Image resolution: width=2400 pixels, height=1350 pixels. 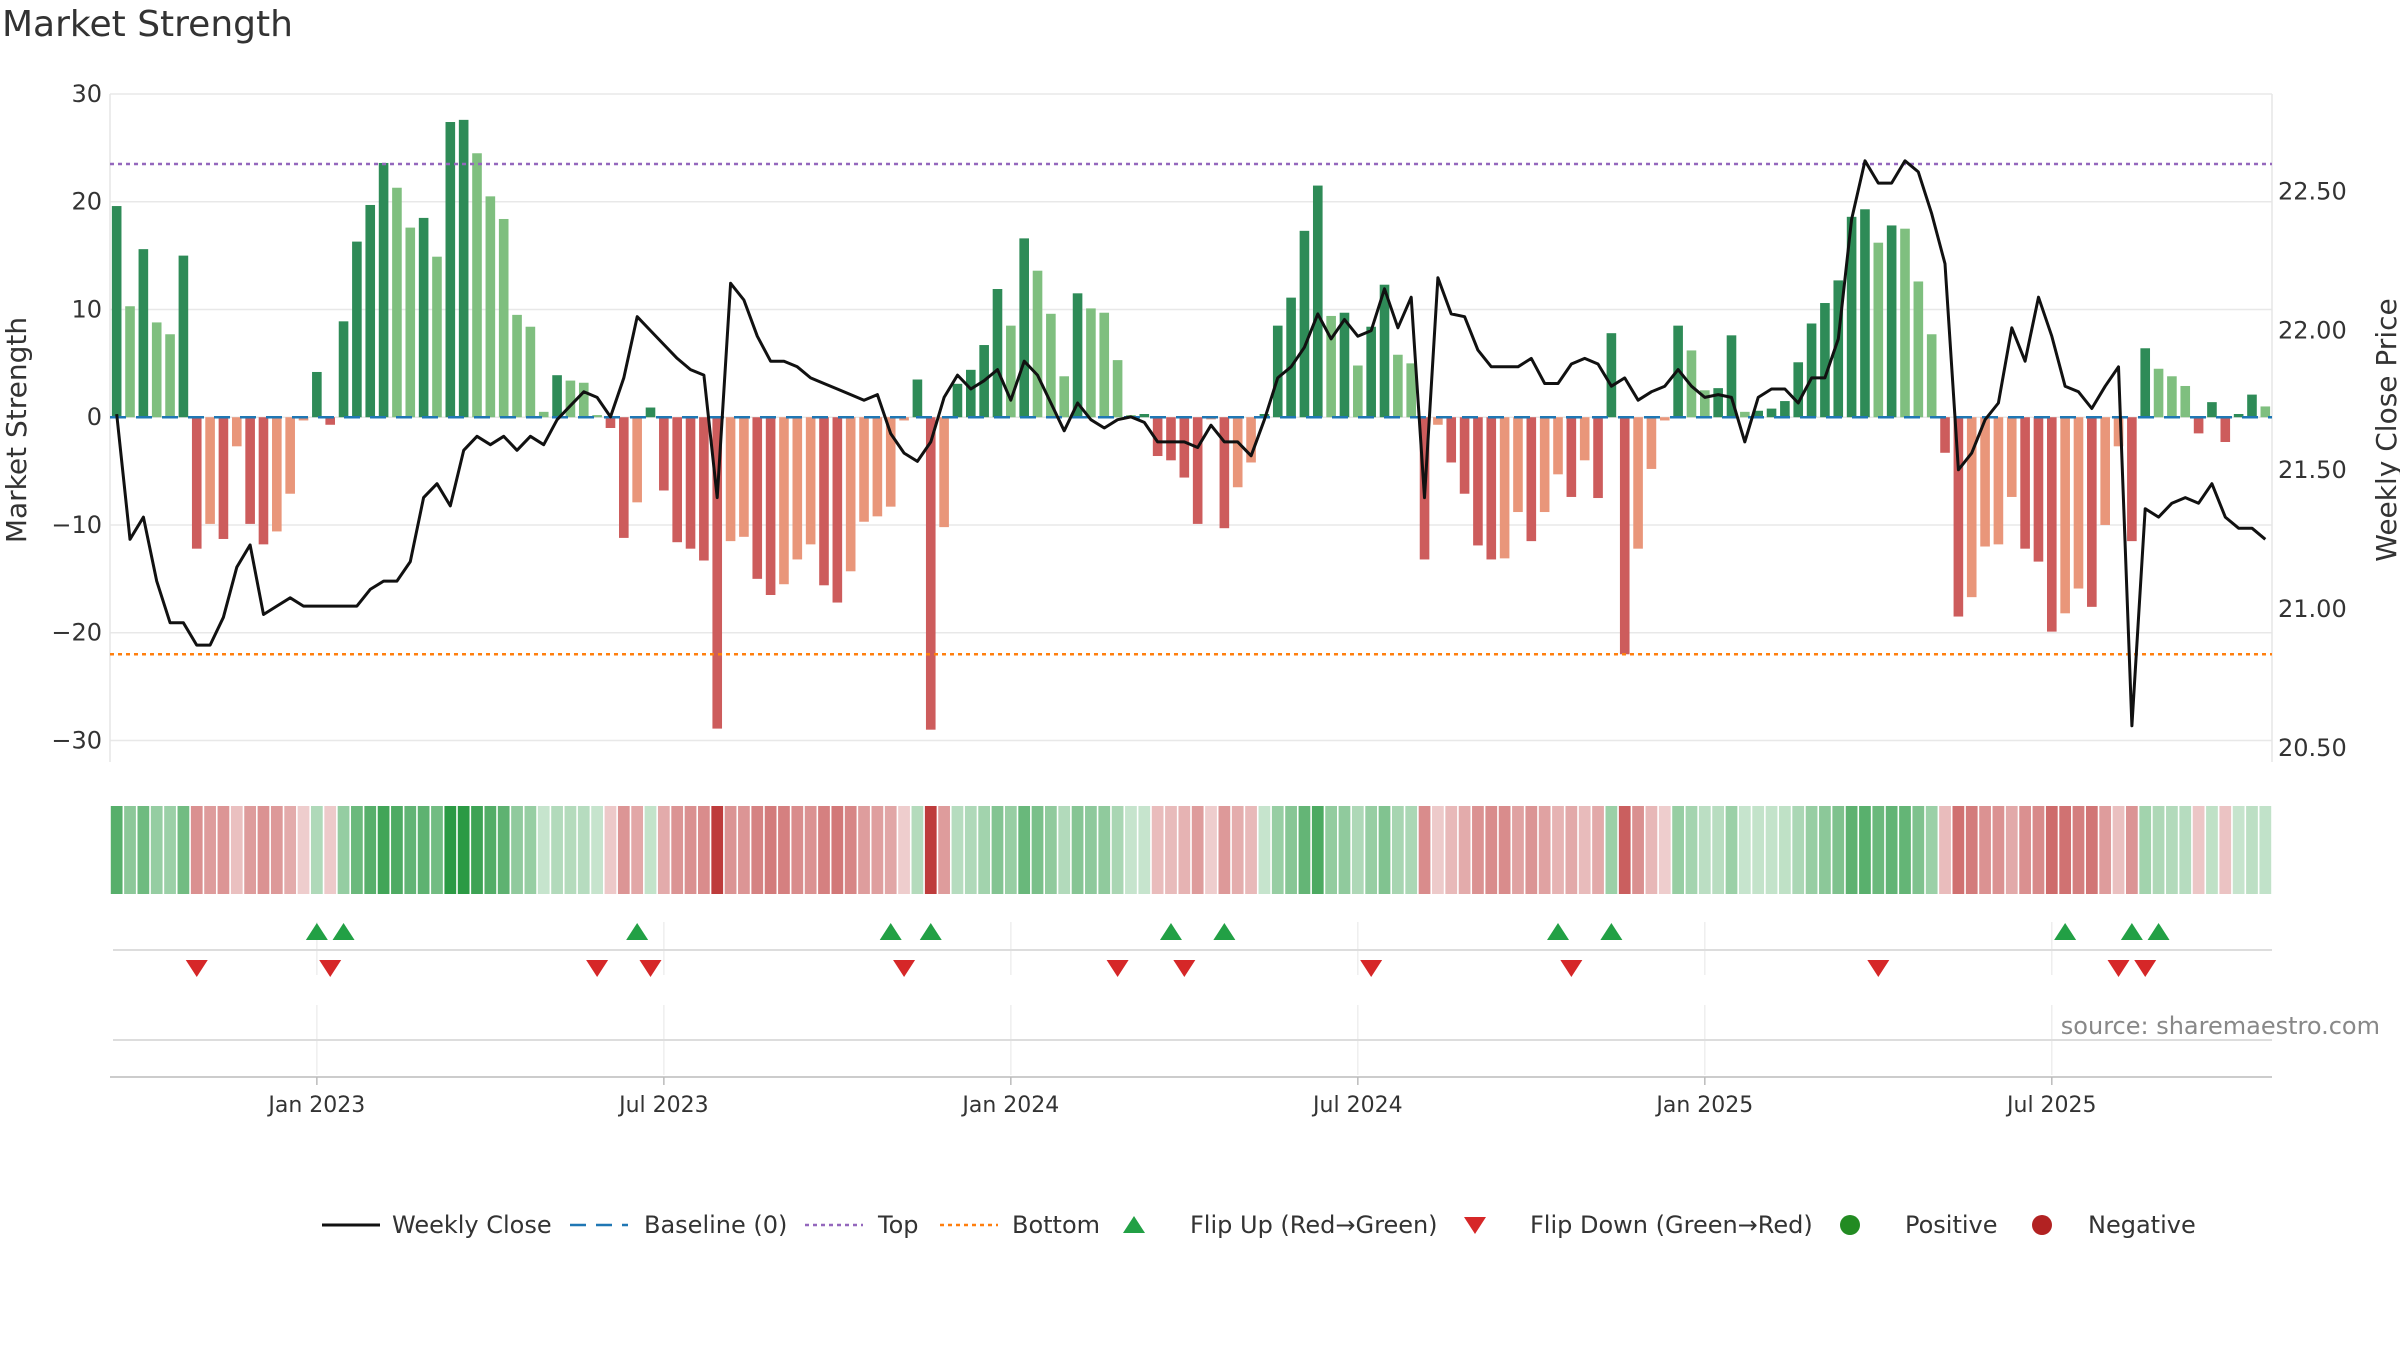 What do you see at coordinates (1191, 1000) in the screenshot?
I see `flip-markers` at bounding box center [1191, 1000].